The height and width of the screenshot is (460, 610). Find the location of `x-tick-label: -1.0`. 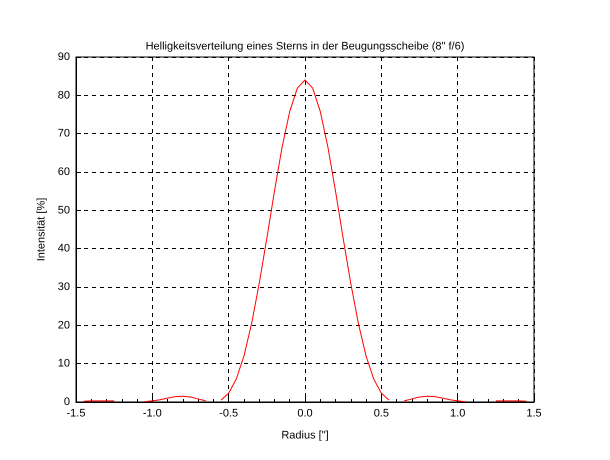

x-tick-label: -1.0 is located at coordinates (152, 414).